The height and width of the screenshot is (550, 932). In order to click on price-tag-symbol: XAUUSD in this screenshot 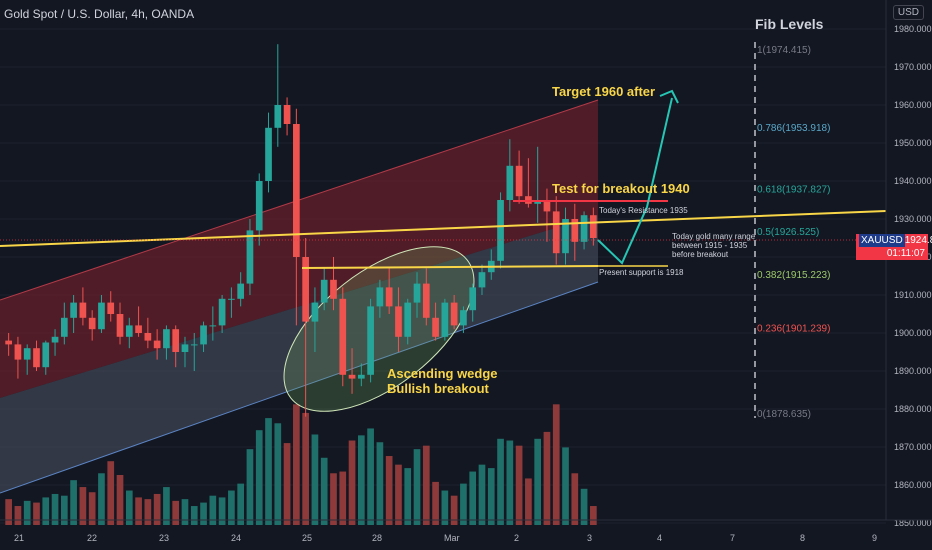, I will do `click(882, 240)`.